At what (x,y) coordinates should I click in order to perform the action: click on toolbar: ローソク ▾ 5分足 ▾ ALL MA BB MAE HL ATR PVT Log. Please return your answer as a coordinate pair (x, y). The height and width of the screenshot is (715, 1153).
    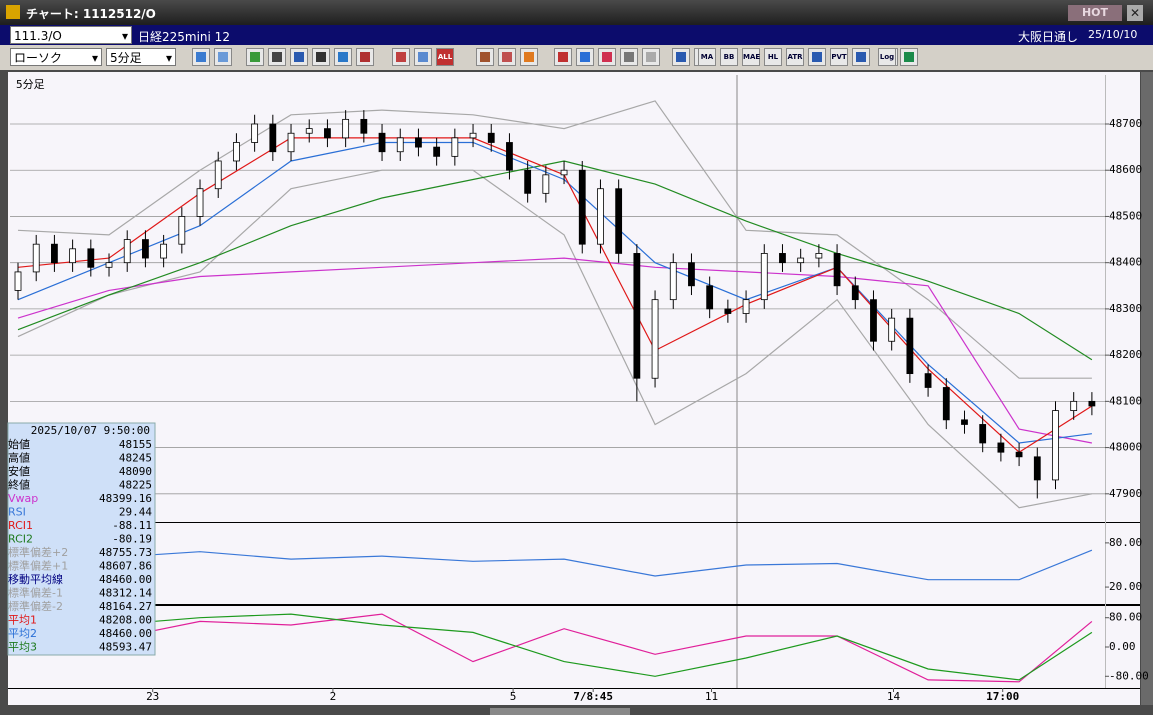
    Looking at the image, I should click on (576, 57).